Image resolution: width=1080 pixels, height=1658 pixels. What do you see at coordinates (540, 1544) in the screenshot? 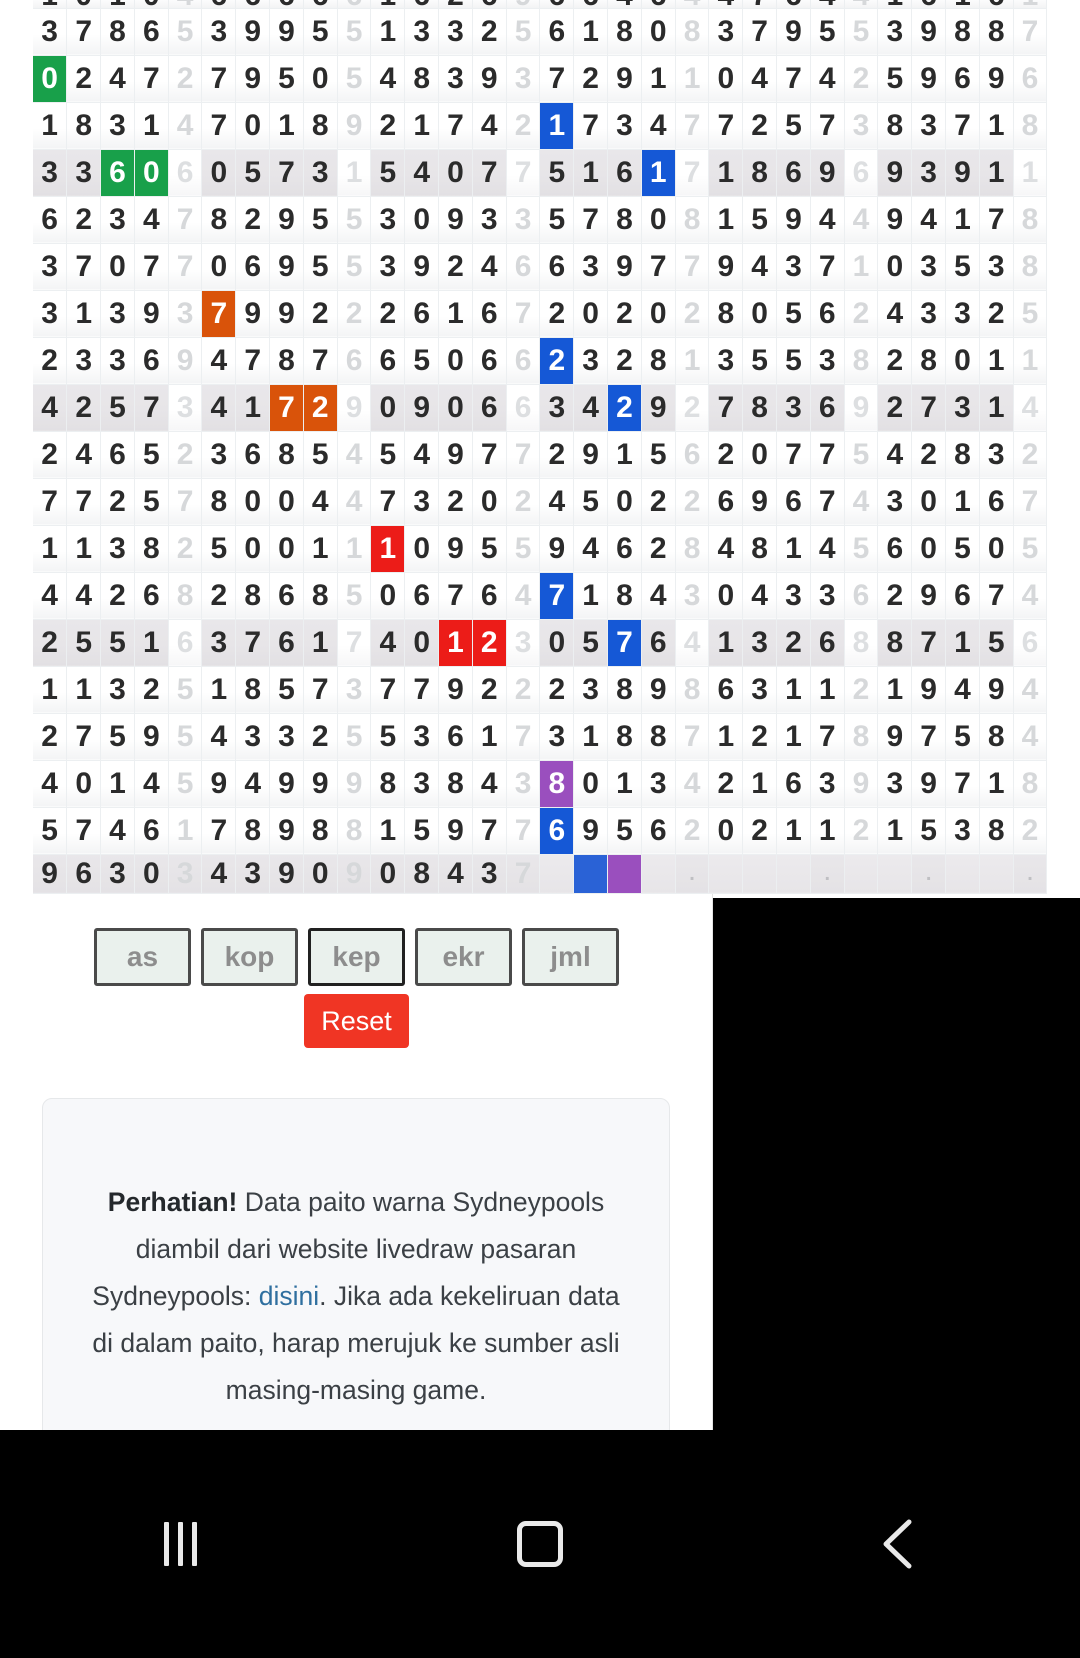
I see `home-button` at bounding box center [540, 1544].